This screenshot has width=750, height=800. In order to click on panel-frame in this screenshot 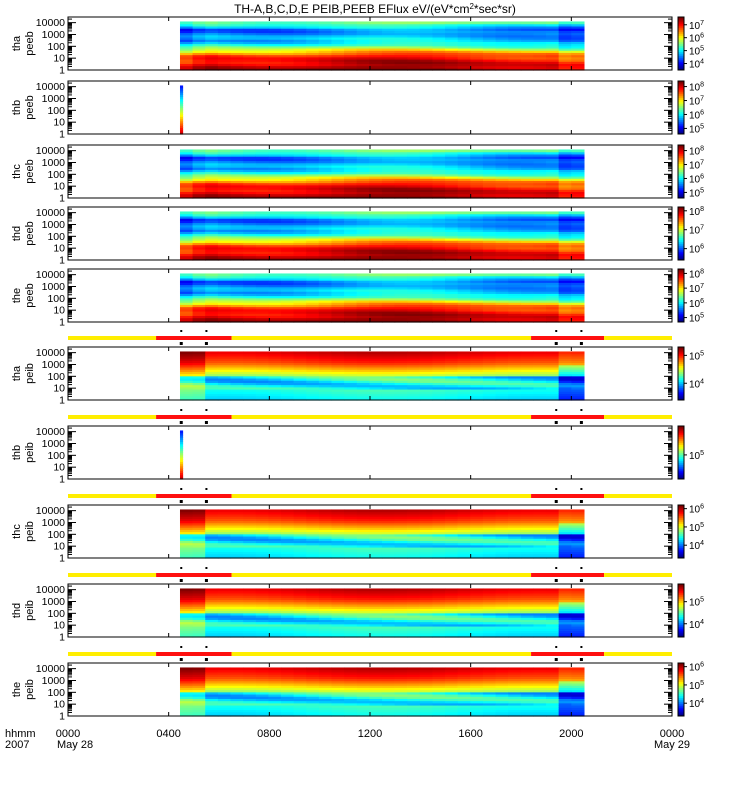, I will do `click(370, 452)`.